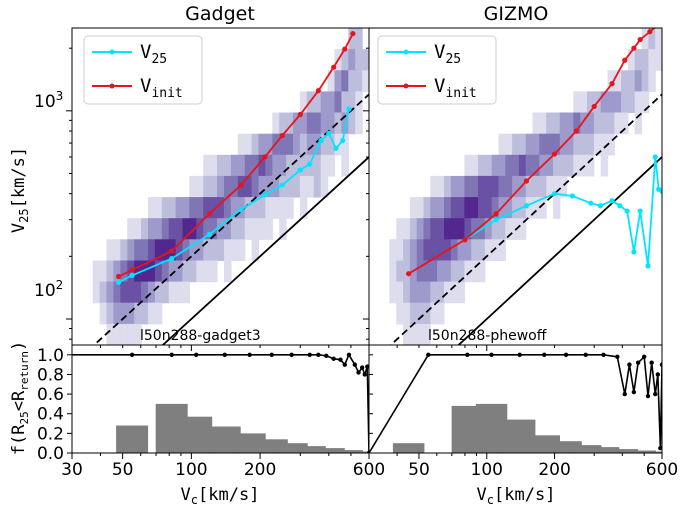 Image resolution: width=682 pixels, height=506 pixels. What do you see at coordinates (143, 70) in the screenshot?
I see `legend-gadget: V25 Vinit` at bounding box center [143, 70].